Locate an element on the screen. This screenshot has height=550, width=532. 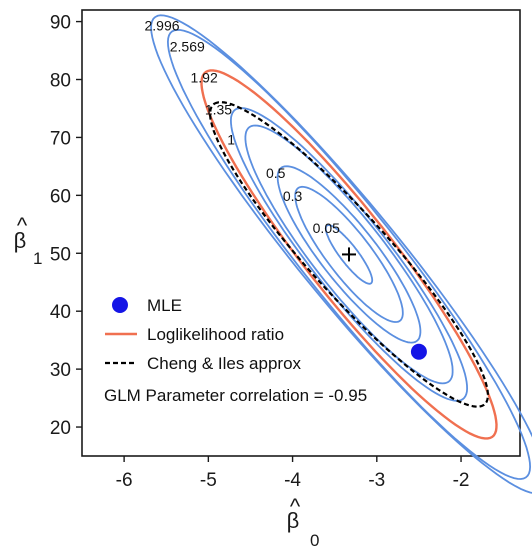
contour-label-0-3: 0.3 is located at coordinates (293, 196).